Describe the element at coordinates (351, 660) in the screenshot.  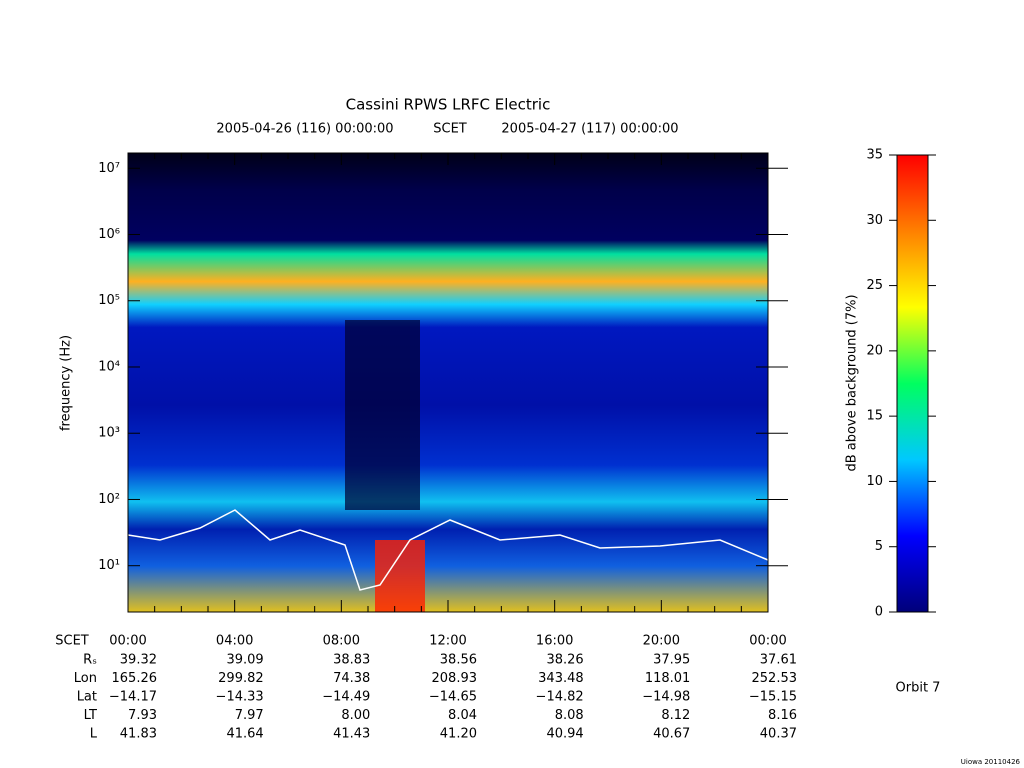
I see `ephemeris-value: 38.83` at that location.